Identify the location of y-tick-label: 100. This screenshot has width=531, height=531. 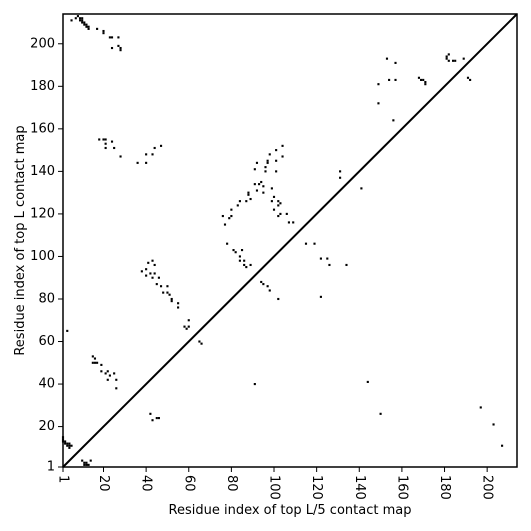
(42, 256).